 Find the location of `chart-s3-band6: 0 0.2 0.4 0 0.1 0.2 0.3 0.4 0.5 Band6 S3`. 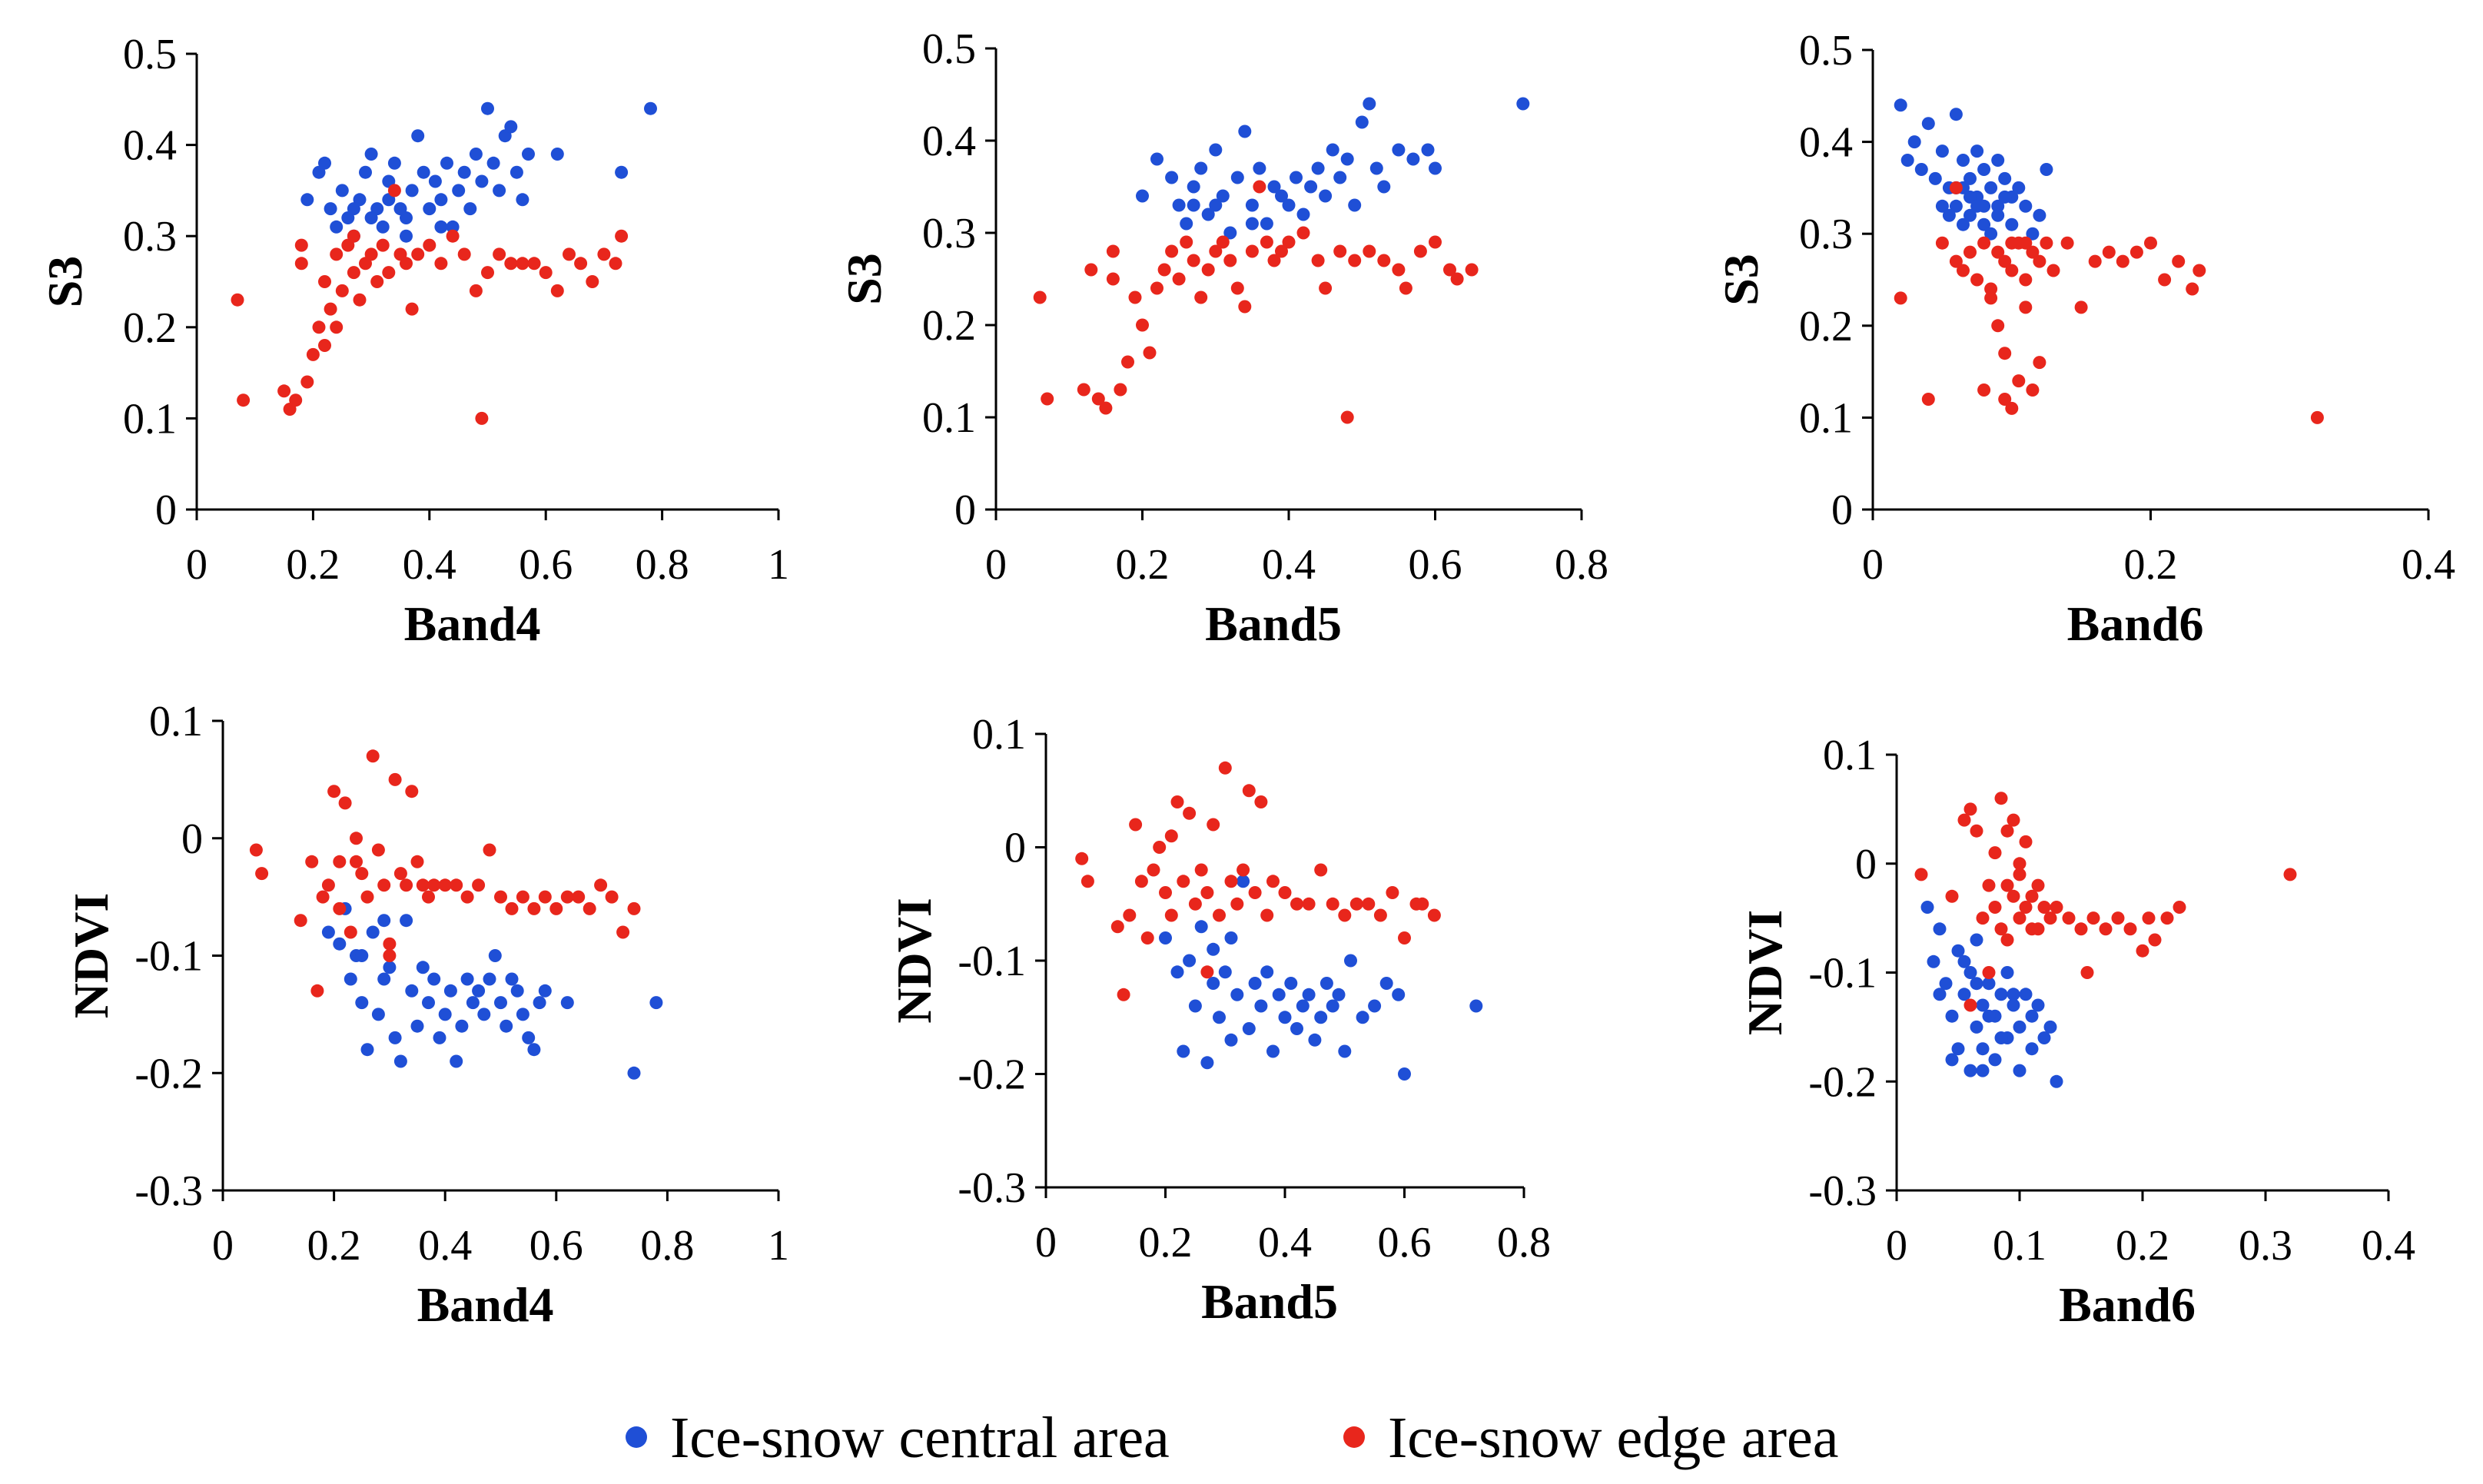

chart-s3-band6: 0 0.2 0.4 0 0.1 0.2 0.3 0.4 0.5 Band6 S3 is located at coordinates (2084, 339).